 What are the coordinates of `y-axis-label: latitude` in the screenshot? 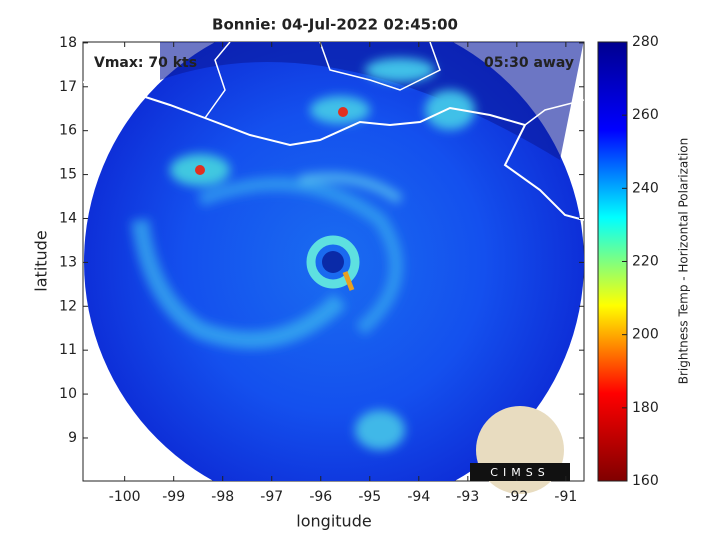 It's located at (41, 260).